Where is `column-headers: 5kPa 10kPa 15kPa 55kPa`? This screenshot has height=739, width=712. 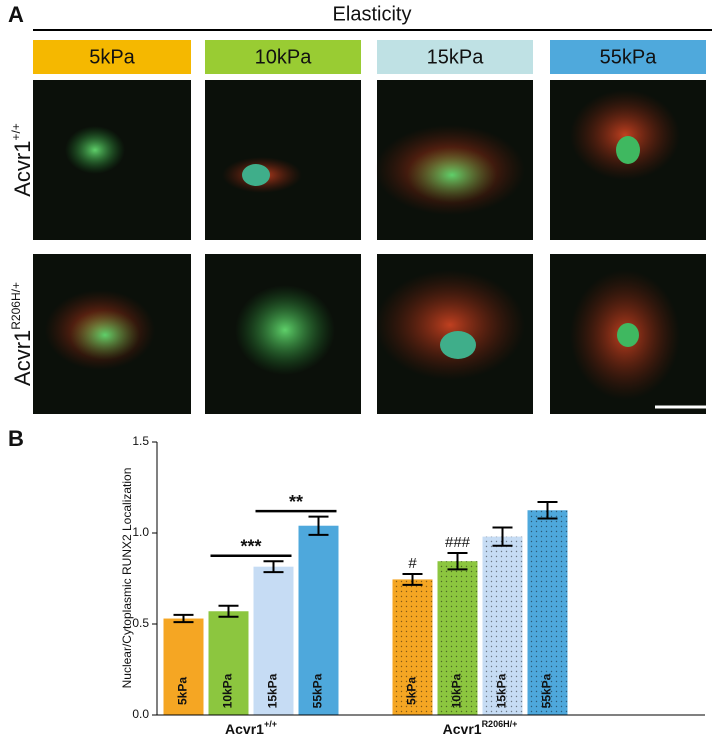 column-headers: 5kPa 10kPa 15kPa 55kPa is located at coordinates (369, 57).